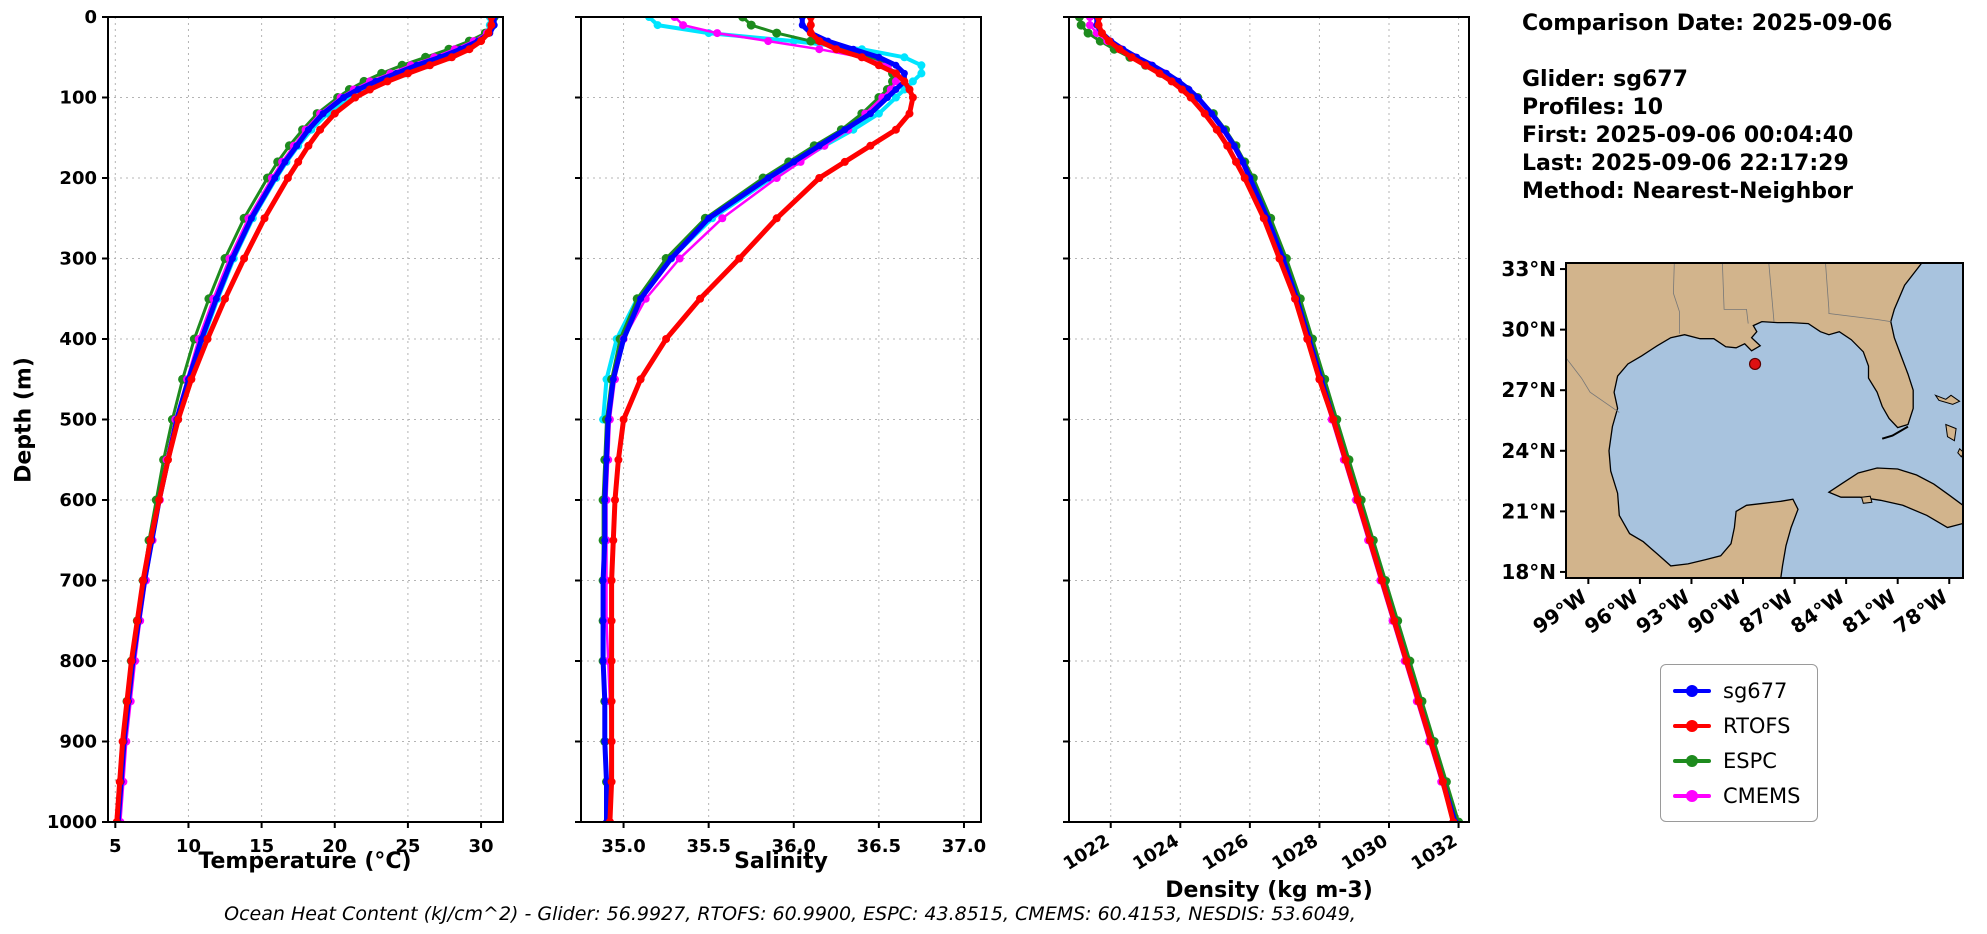 The image size is (1987, 934). What do you see at coordinates (1156, 852) in the screenshot?
I see `svg-text: 1024` at bounding box center [1156, 852].